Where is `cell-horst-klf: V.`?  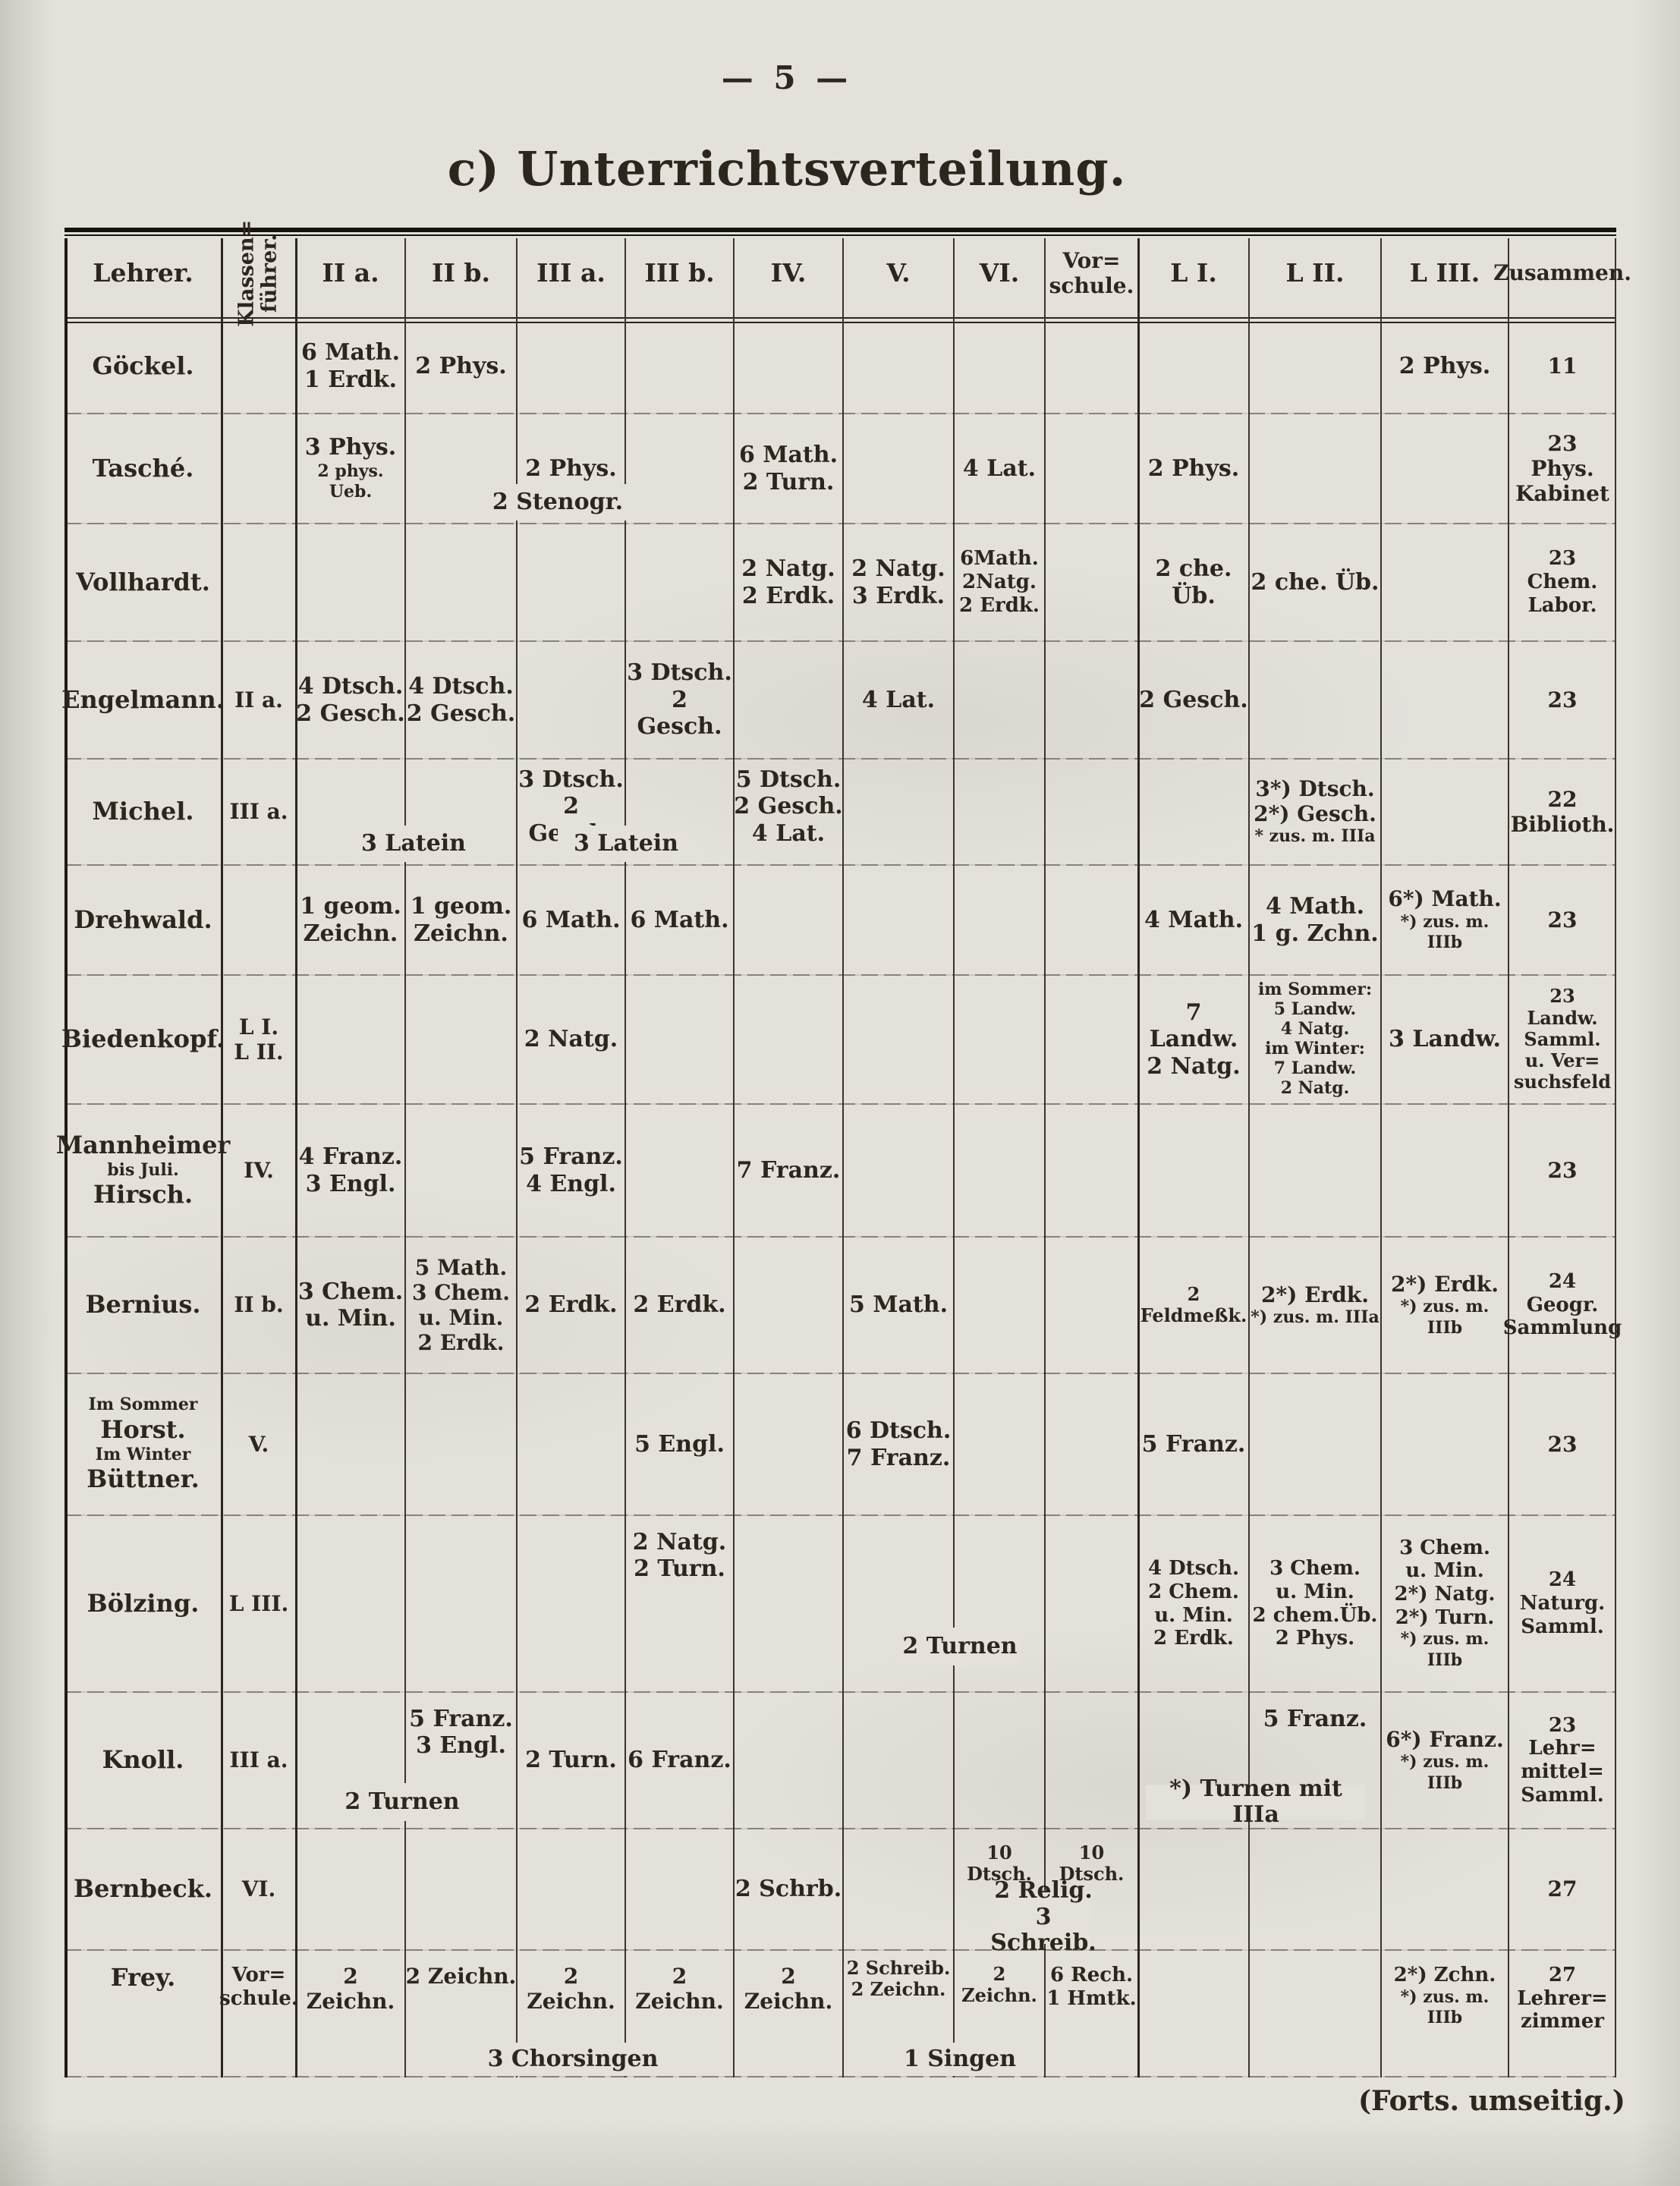
cell-horst-klf: V. is located at coordinates (258, 1444).